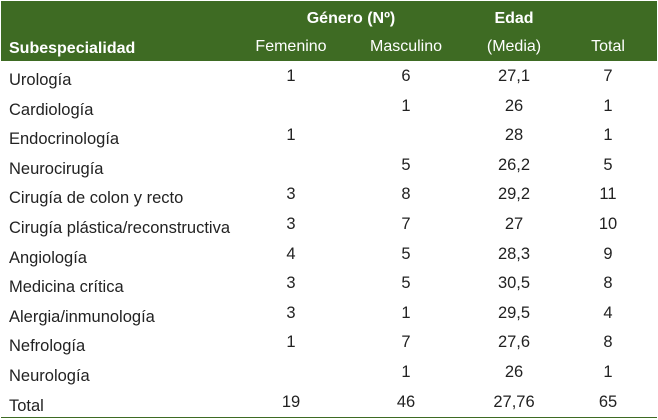  Describe the element at coordinates (514, 342) in the screenshot. I see `mean-age: 27,6` at that location.